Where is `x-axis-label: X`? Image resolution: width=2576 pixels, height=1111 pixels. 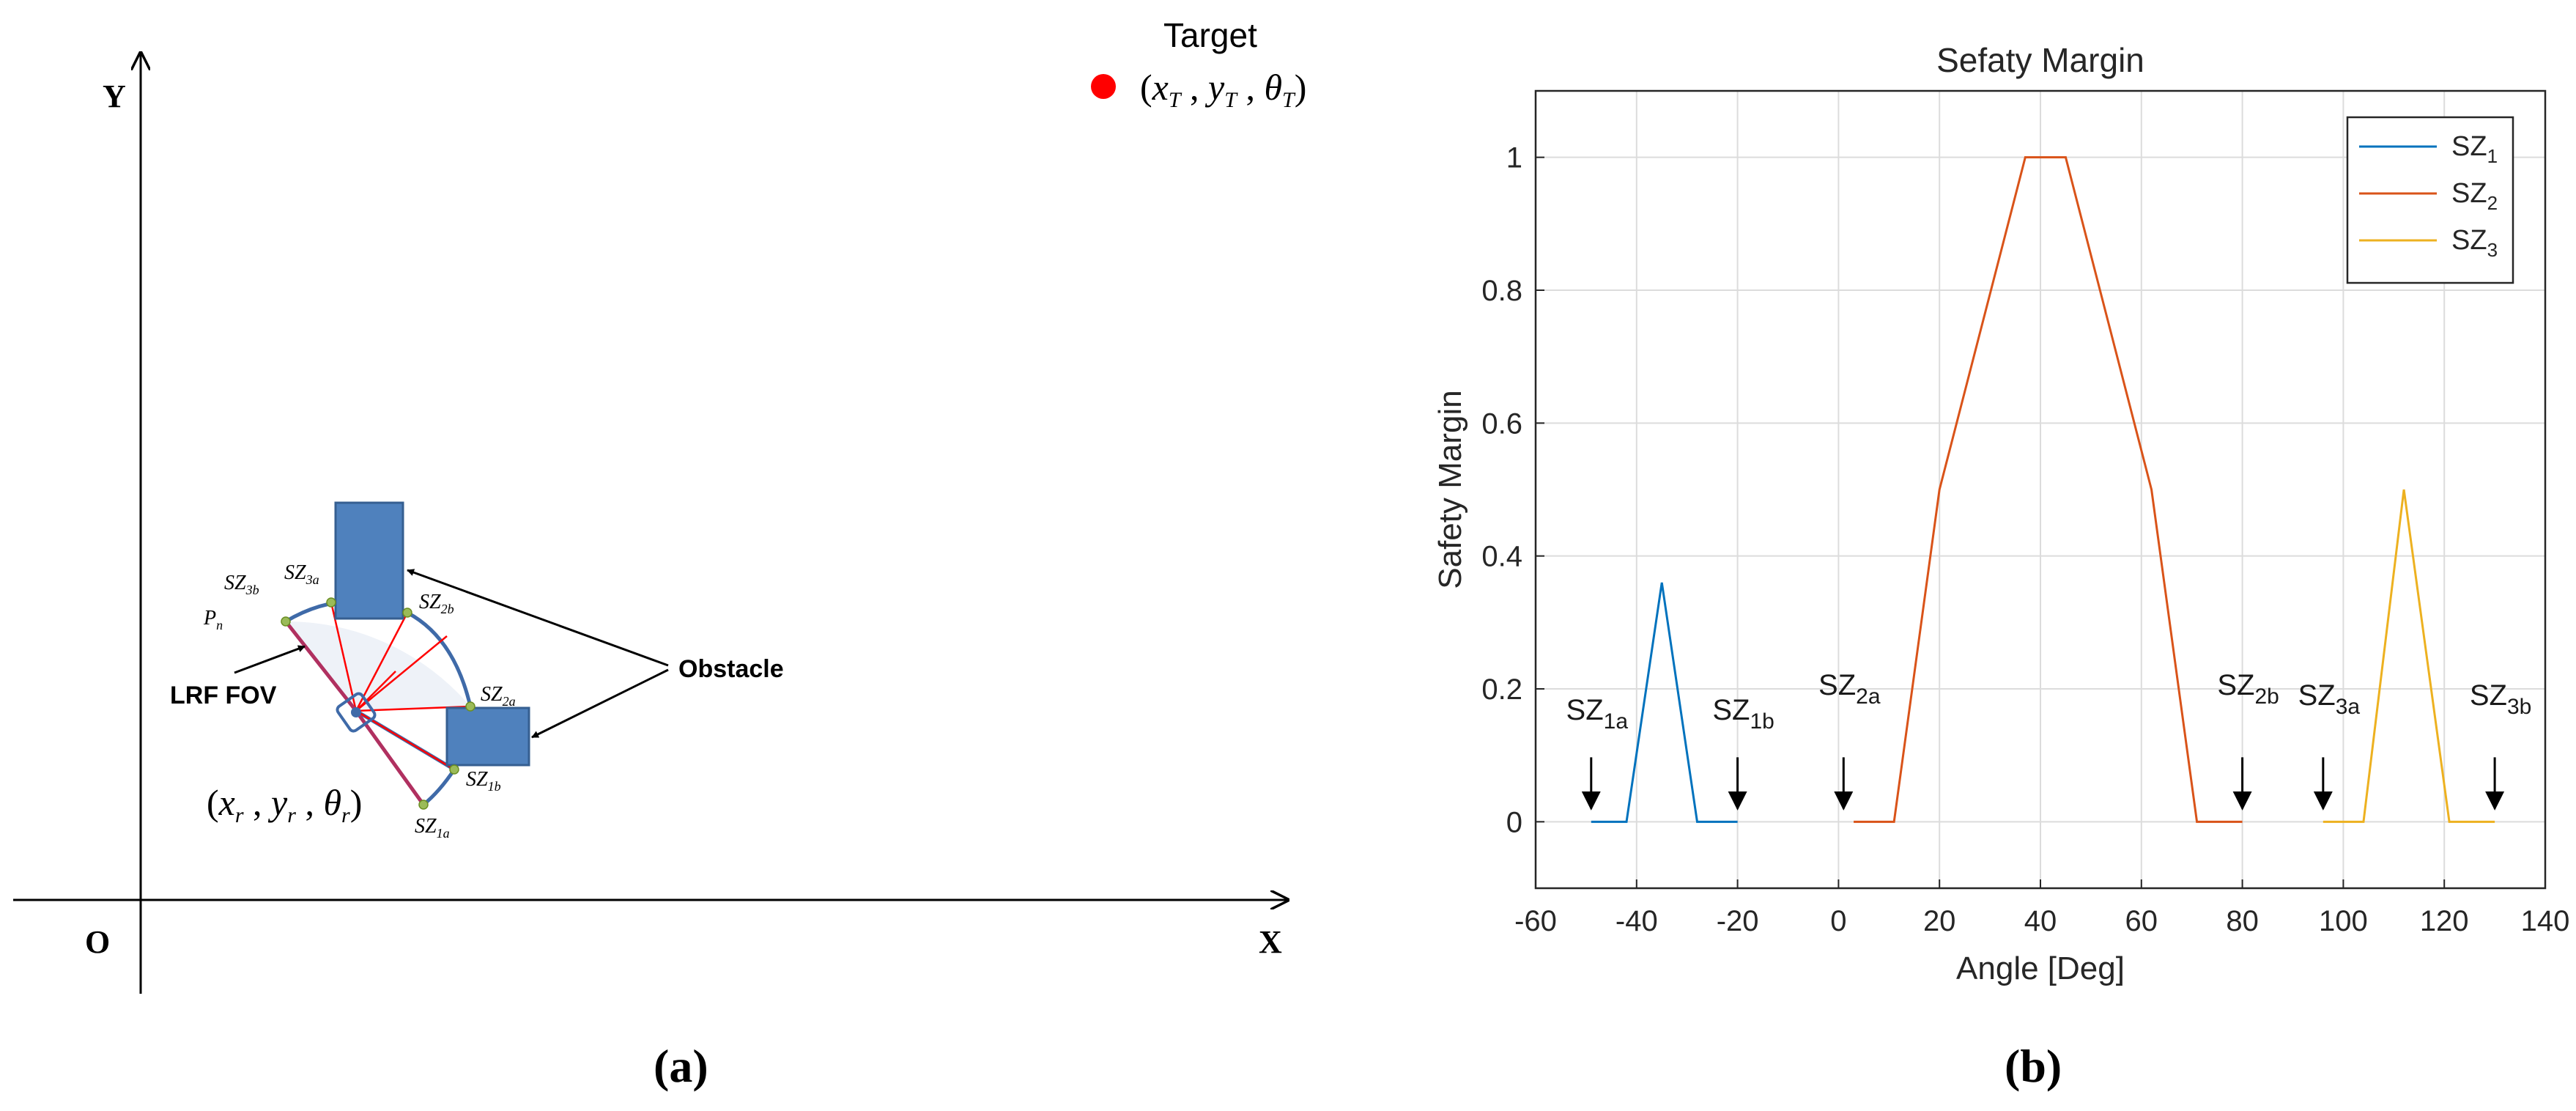
x-axis-label: X is located at coordinates (1270, 942).